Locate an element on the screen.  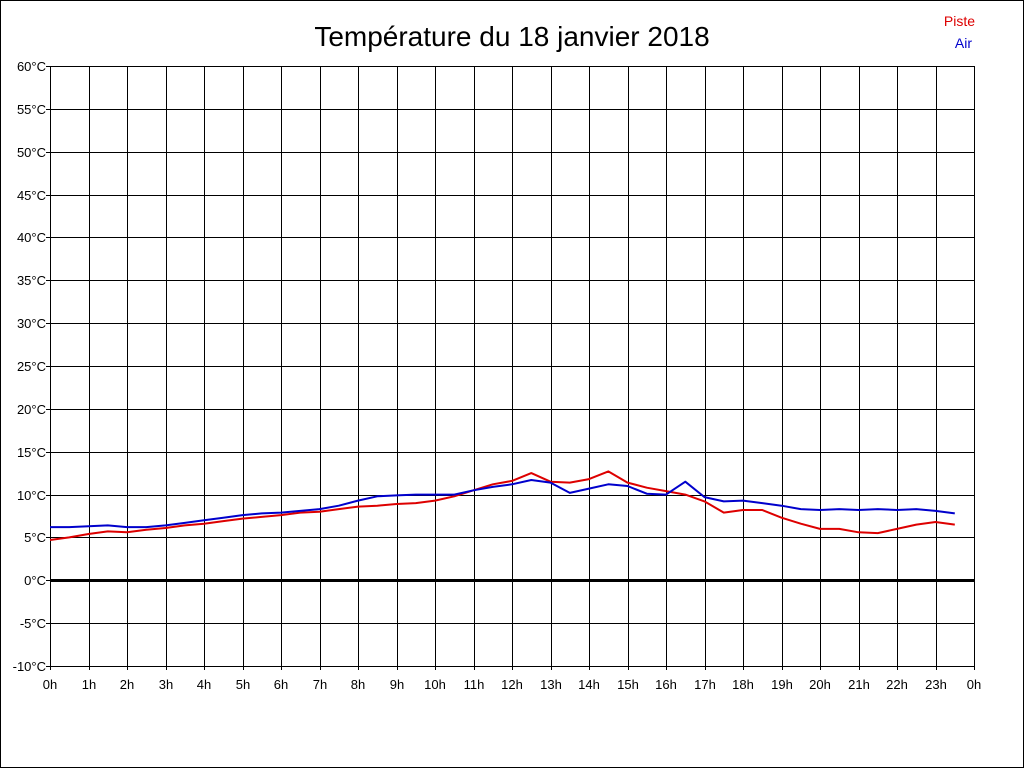
y-tick-label: 30°C is located at coordinates (31, 323).